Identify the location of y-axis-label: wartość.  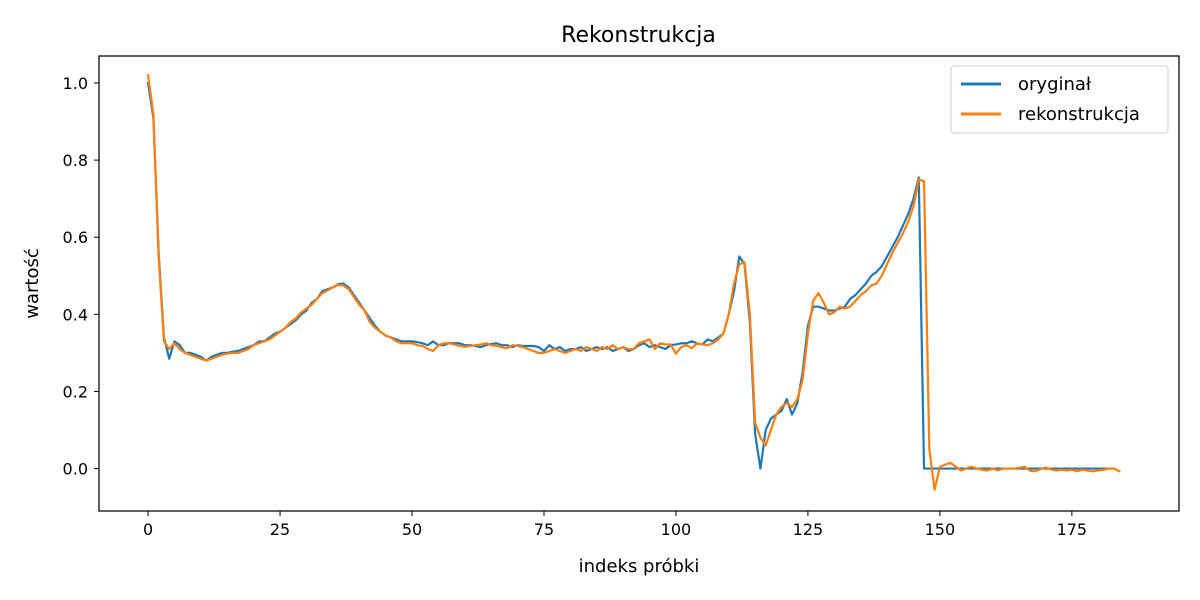
(32, 283).